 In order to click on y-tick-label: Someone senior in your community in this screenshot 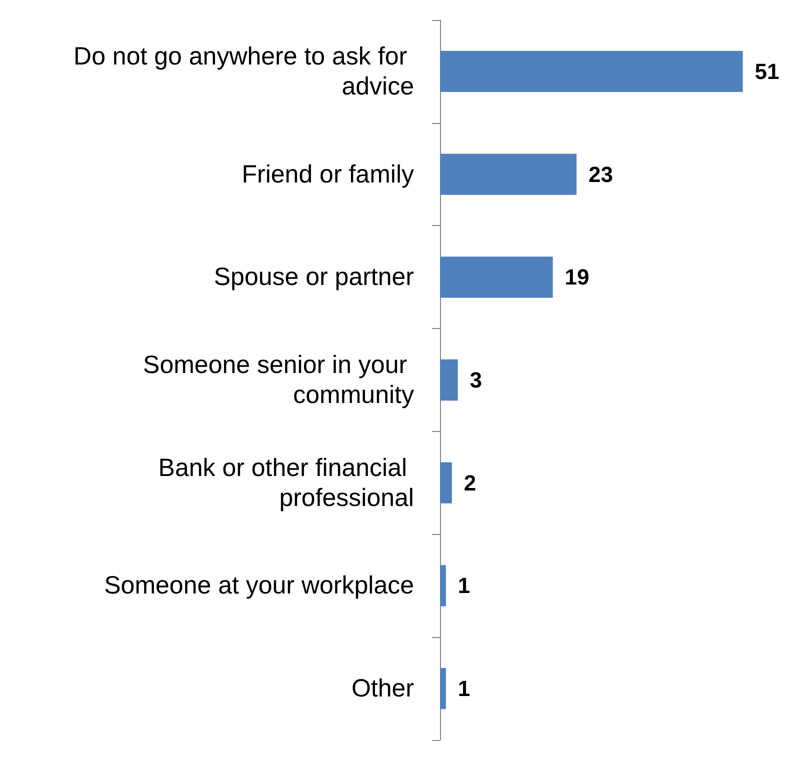, I will do `click(278, 380)`.